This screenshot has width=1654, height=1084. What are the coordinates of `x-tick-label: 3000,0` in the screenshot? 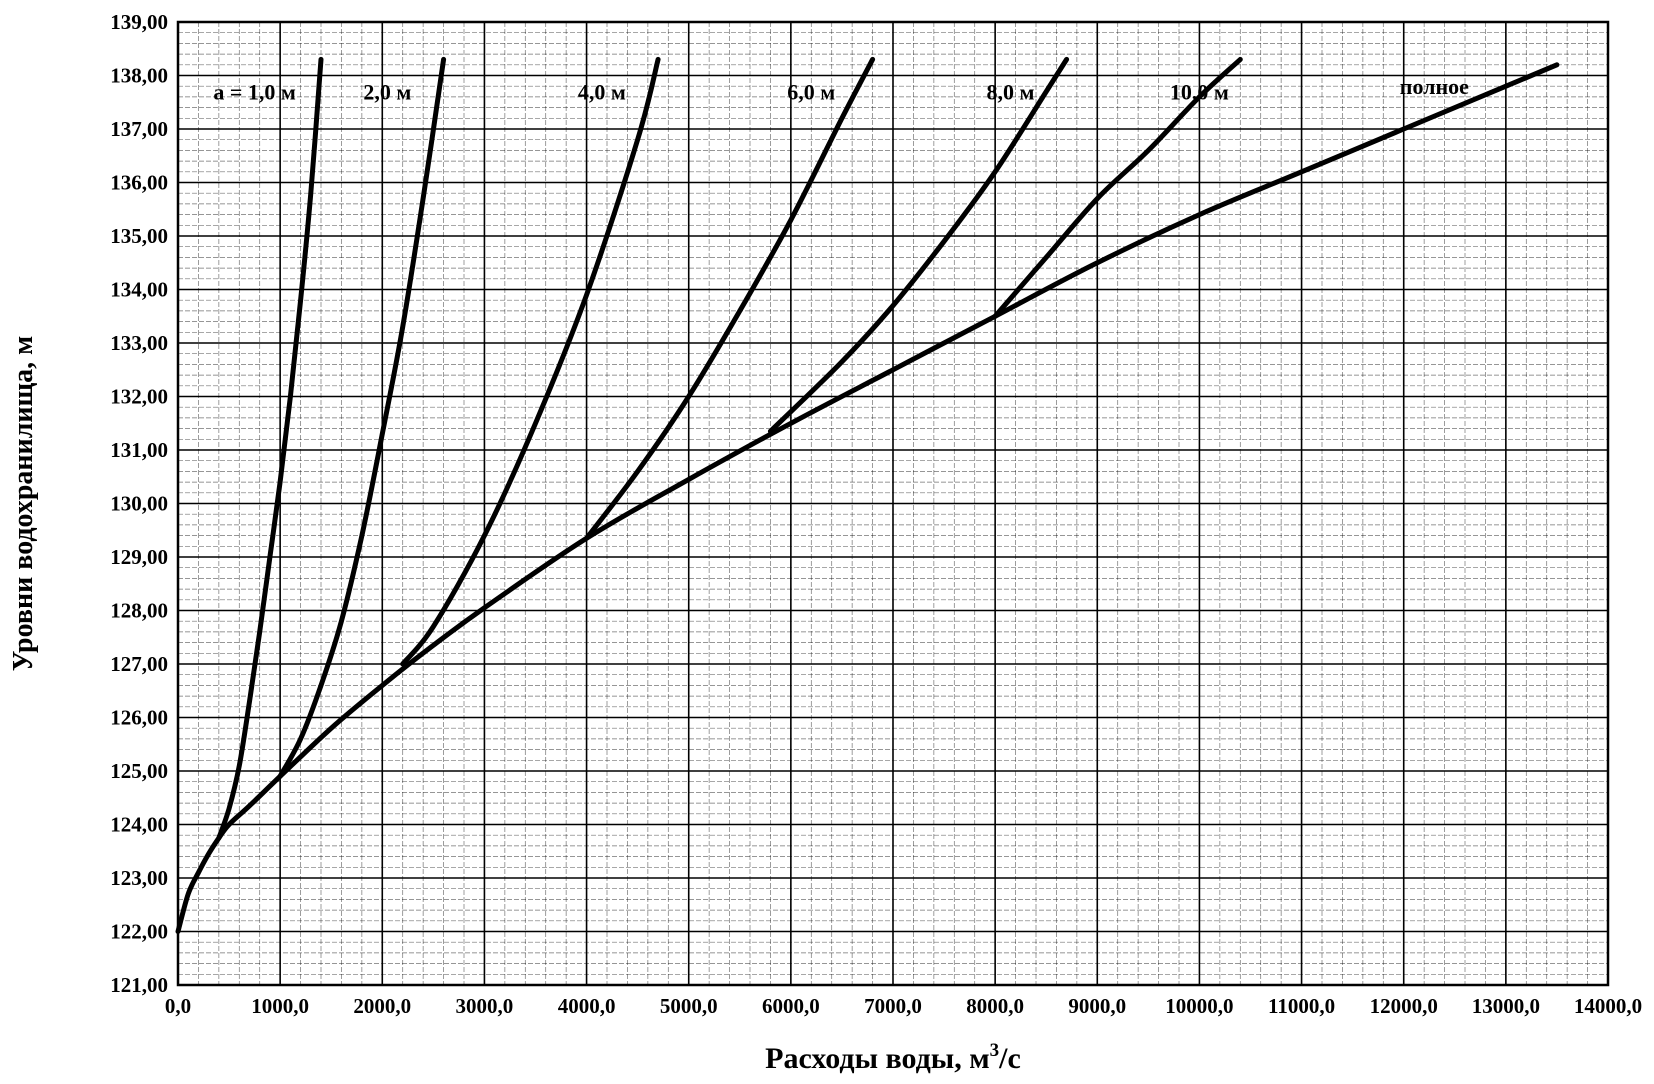 It's located at (485, 1006).